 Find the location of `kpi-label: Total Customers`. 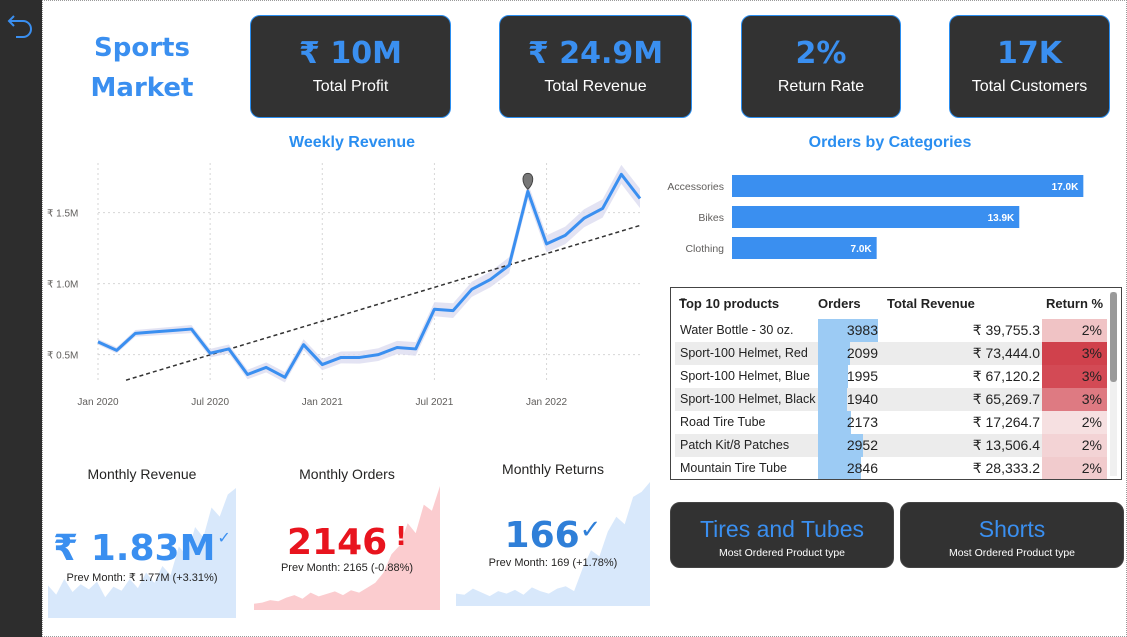

kpi-label: Total Customers is located at coordinates (1029, 86).